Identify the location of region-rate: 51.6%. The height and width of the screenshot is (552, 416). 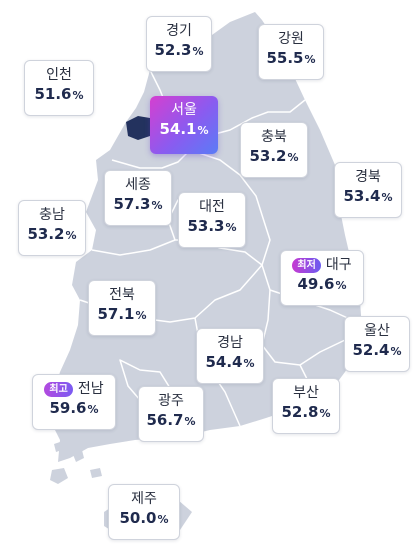
(59, 94).